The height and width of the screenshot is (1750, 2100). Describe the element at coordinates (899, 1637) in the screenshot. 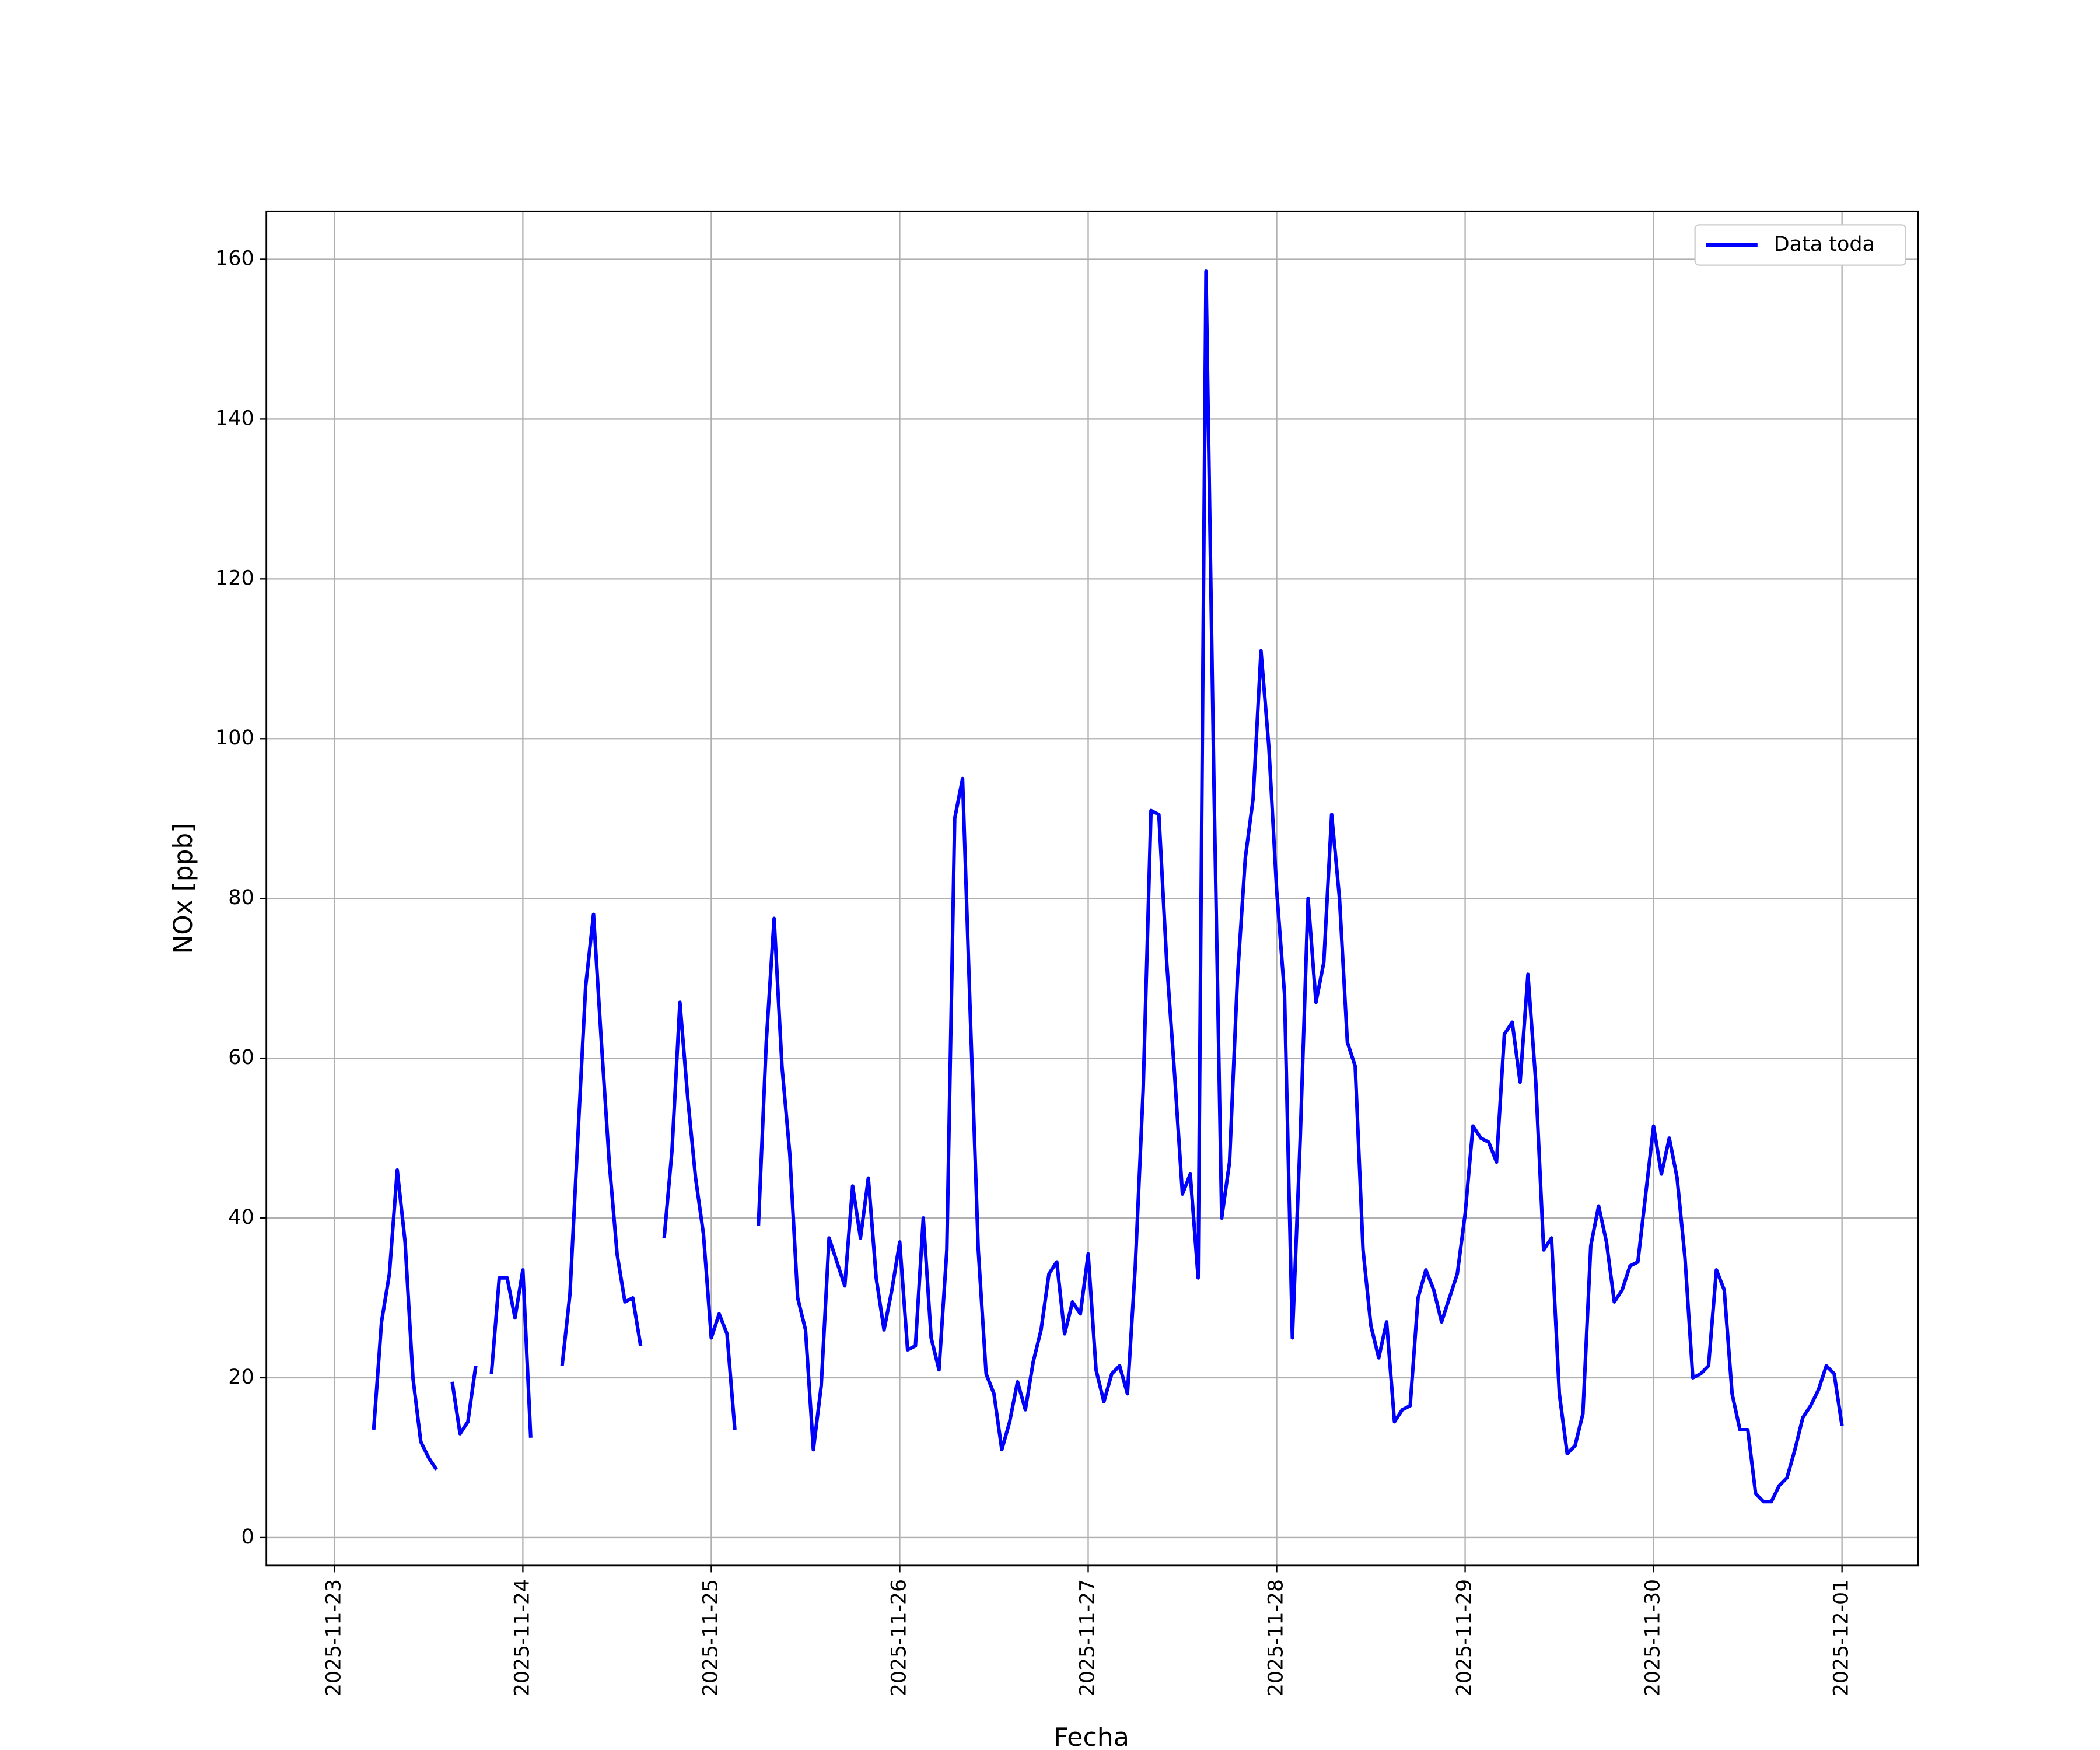

I see `x-tick-label: 2025-11-26` at that location.